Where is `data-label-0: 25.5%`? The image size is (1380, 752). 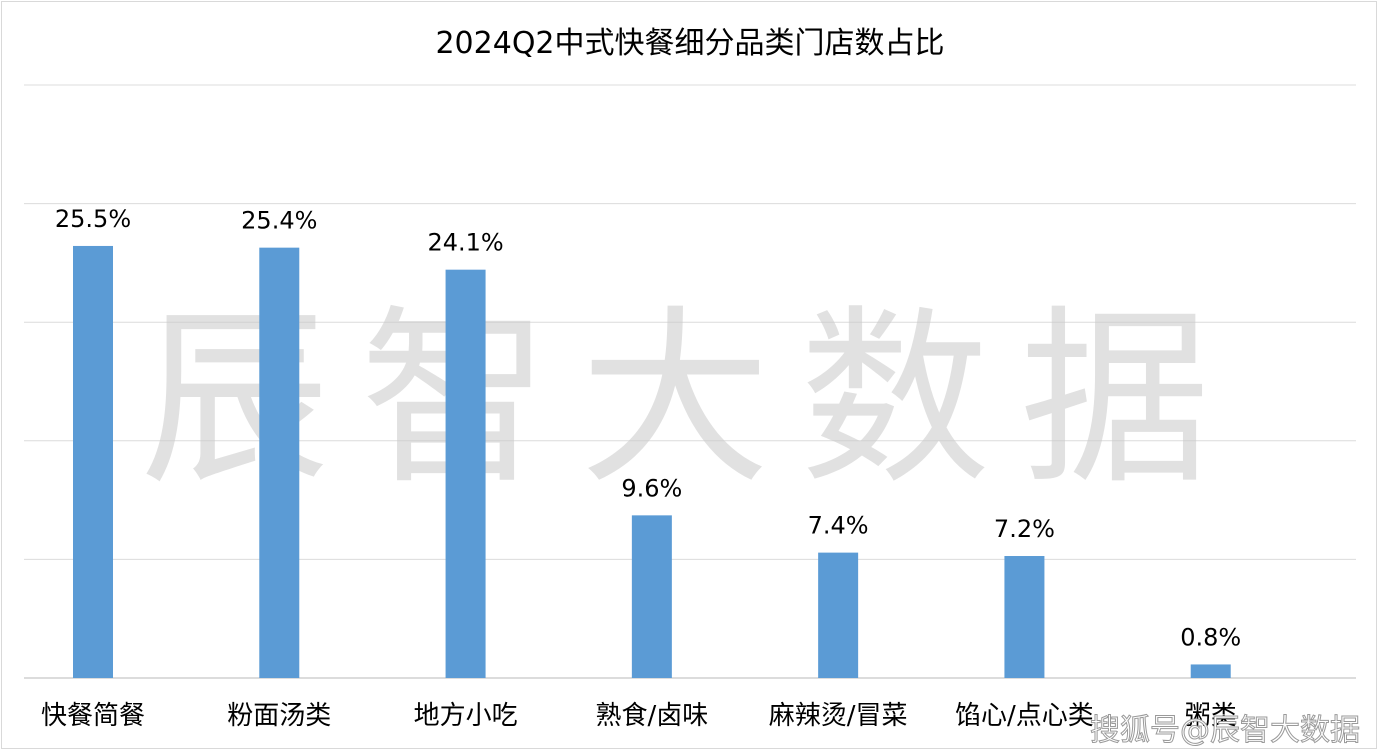 data-label-0: 25.5% is located at coordinates (93, 219).